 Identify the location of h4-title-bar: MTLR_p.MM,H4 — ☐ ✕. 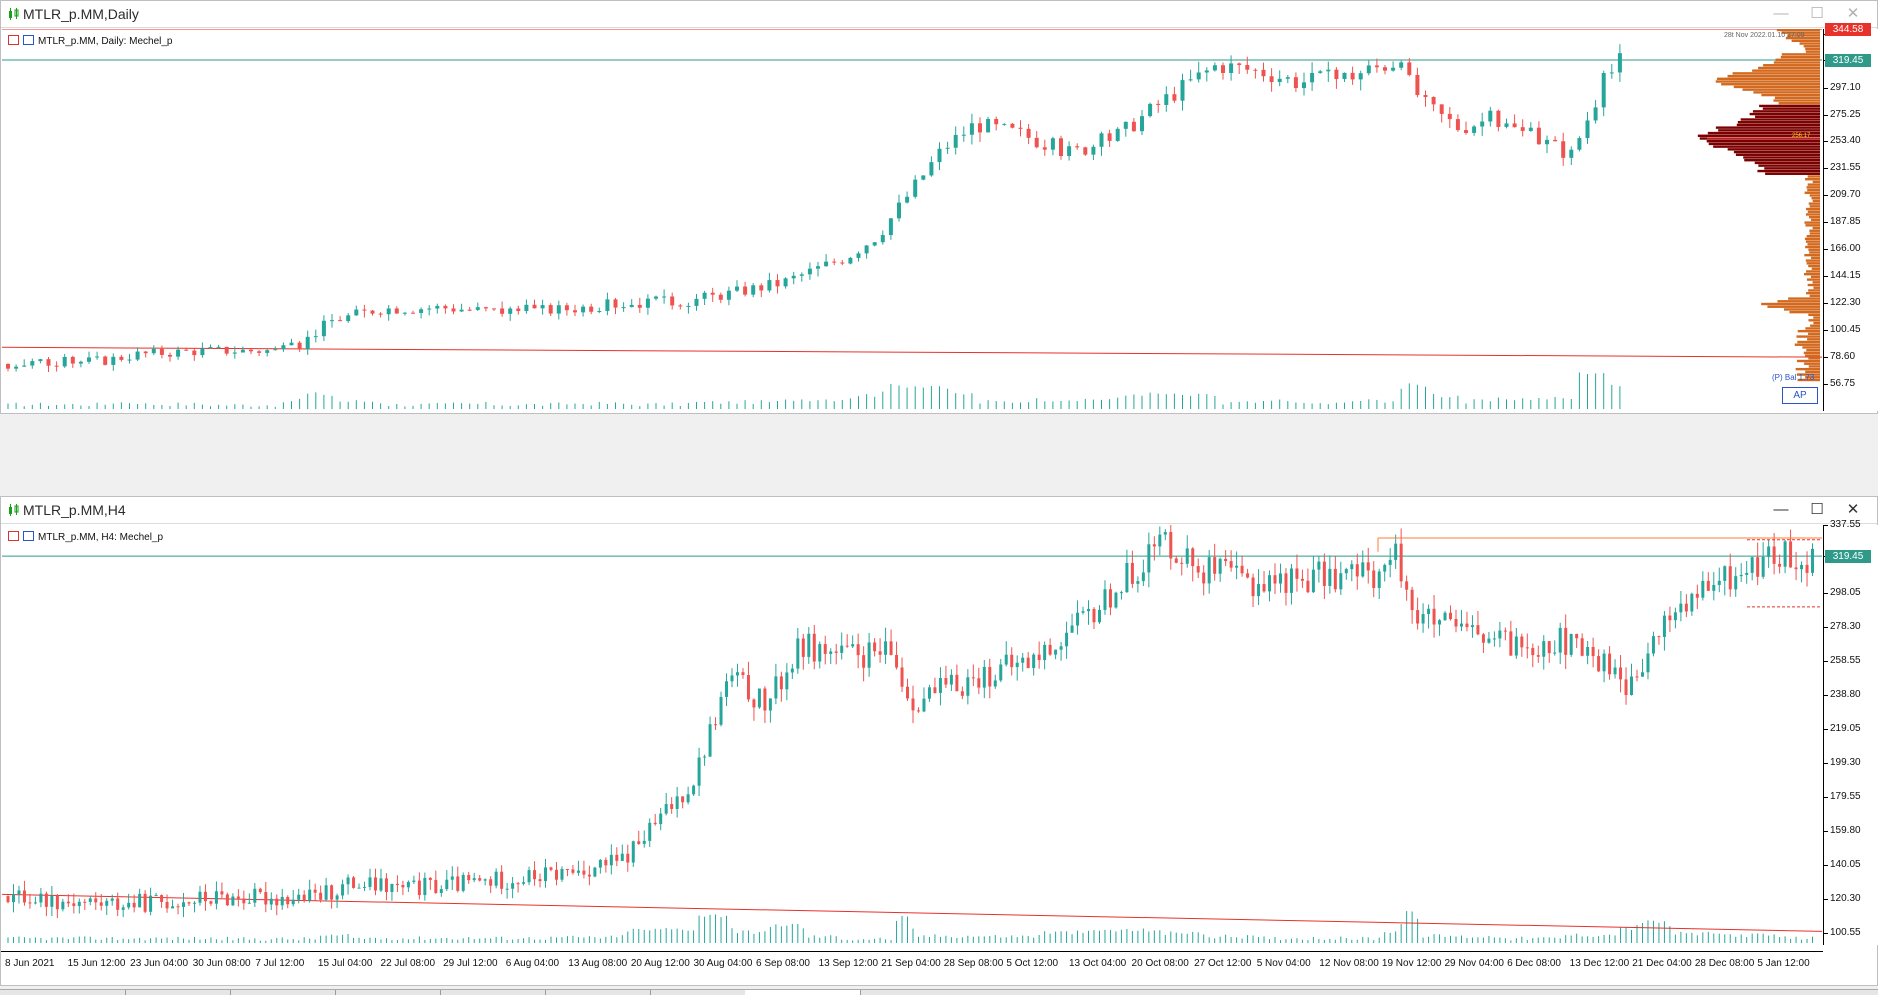
(939, 510).